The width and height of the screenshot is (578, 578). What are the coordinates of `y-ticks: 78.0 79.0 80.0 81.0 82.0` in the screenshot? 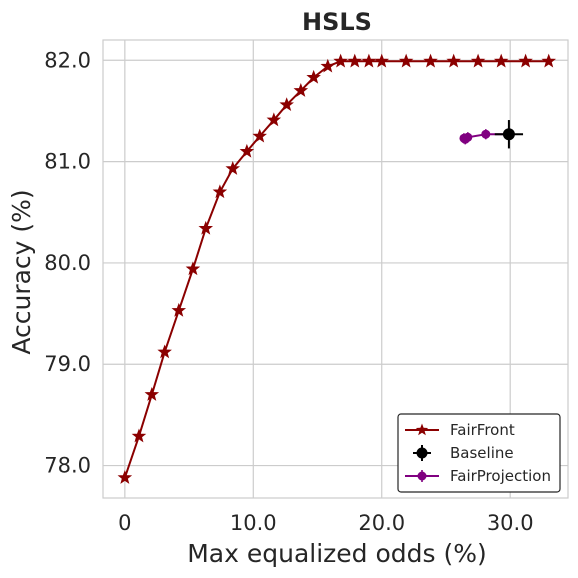 It's located at (67, 262).